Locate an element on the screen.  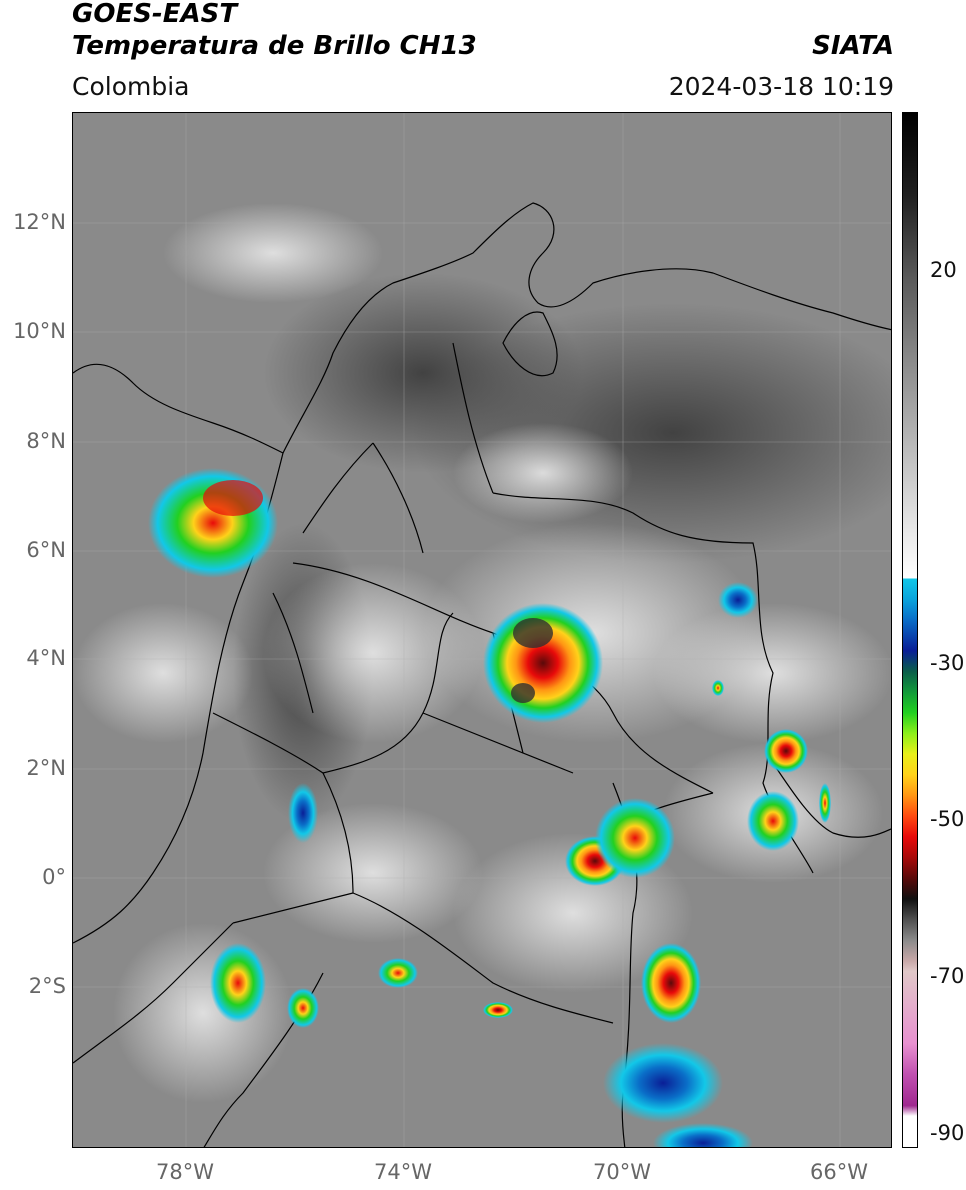
timestamp-label: 2024-03-18 10:19 is located at coordinates (781, 86).